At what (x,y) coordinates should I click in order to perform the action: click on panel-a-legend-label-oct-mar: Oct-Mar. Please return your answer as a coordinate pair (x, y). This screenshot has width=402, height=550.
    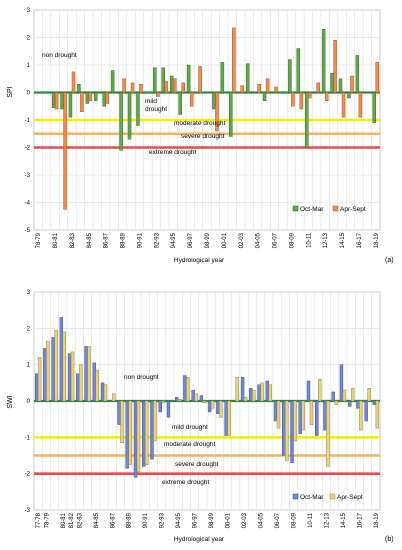
    Looking at the image, I should click on (312, 209).